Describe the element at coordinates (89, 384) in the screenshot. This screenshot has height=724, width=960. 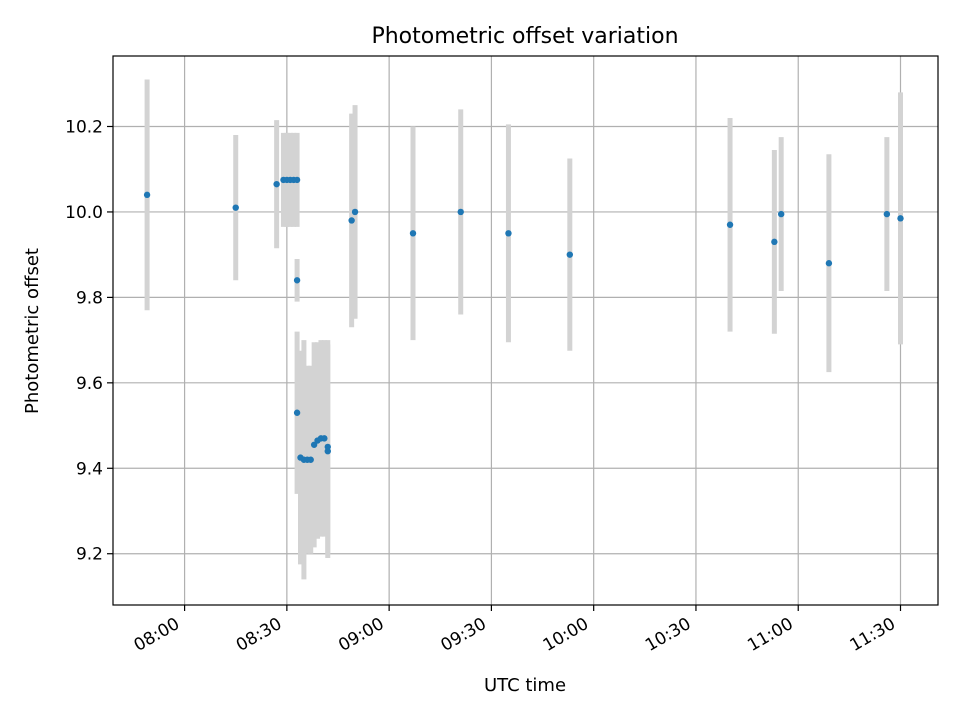
I see `y-tick-label: 9.6` at that location.